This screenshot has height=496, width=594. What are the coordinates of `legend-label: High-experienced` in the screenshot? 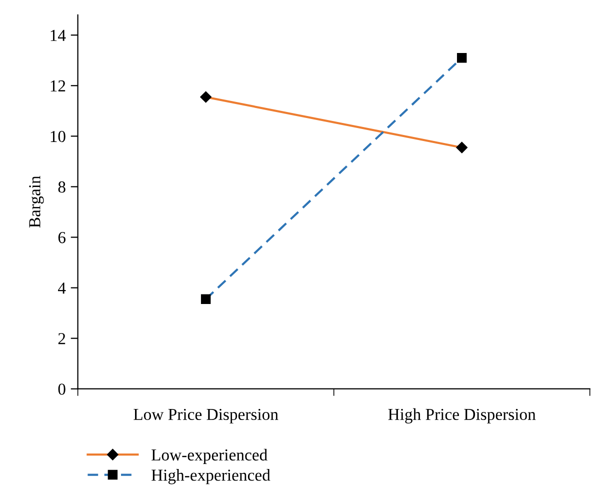 It's located at (211, 476).